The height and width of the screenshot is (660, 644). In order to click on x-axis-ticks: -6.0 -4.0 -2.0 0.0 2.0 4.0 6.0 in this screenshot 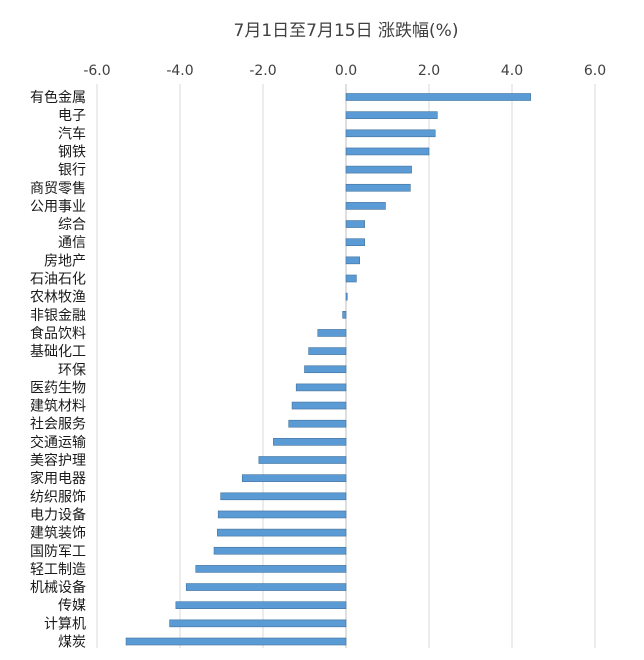, I will do `click(344, 71)`.